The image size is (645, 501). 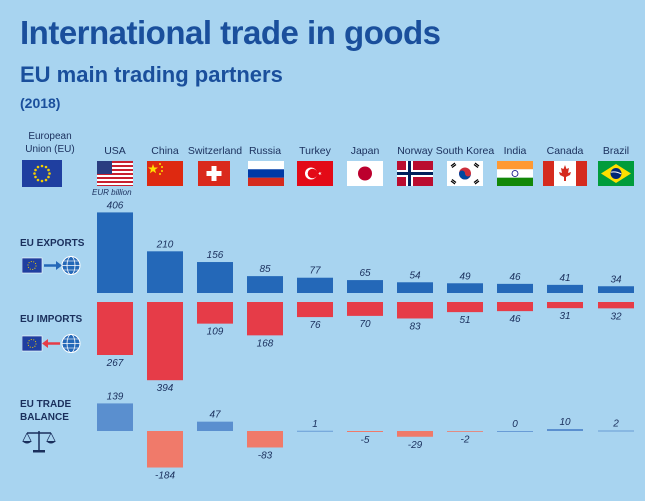 I want to click on import-value-label: 51, so click(x=464, y=320).